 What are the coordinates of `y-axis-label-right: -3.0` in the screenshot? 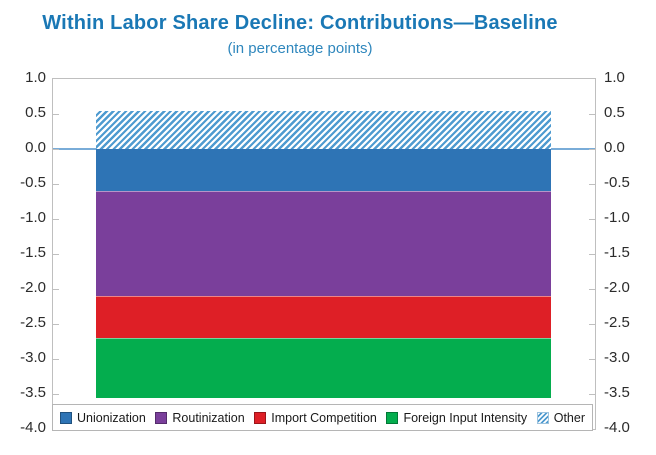 It's located at (617, 357).